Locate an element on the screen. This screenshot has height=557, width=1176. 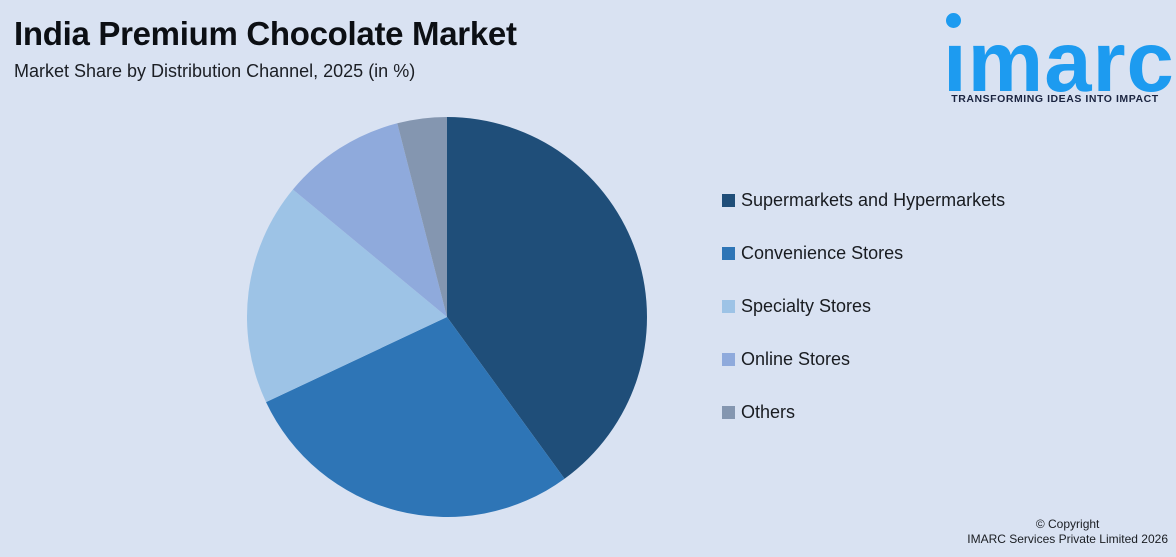
copyright-line2: IMARC Services Private Limited 2026 is located at coordinates (1067, 539).